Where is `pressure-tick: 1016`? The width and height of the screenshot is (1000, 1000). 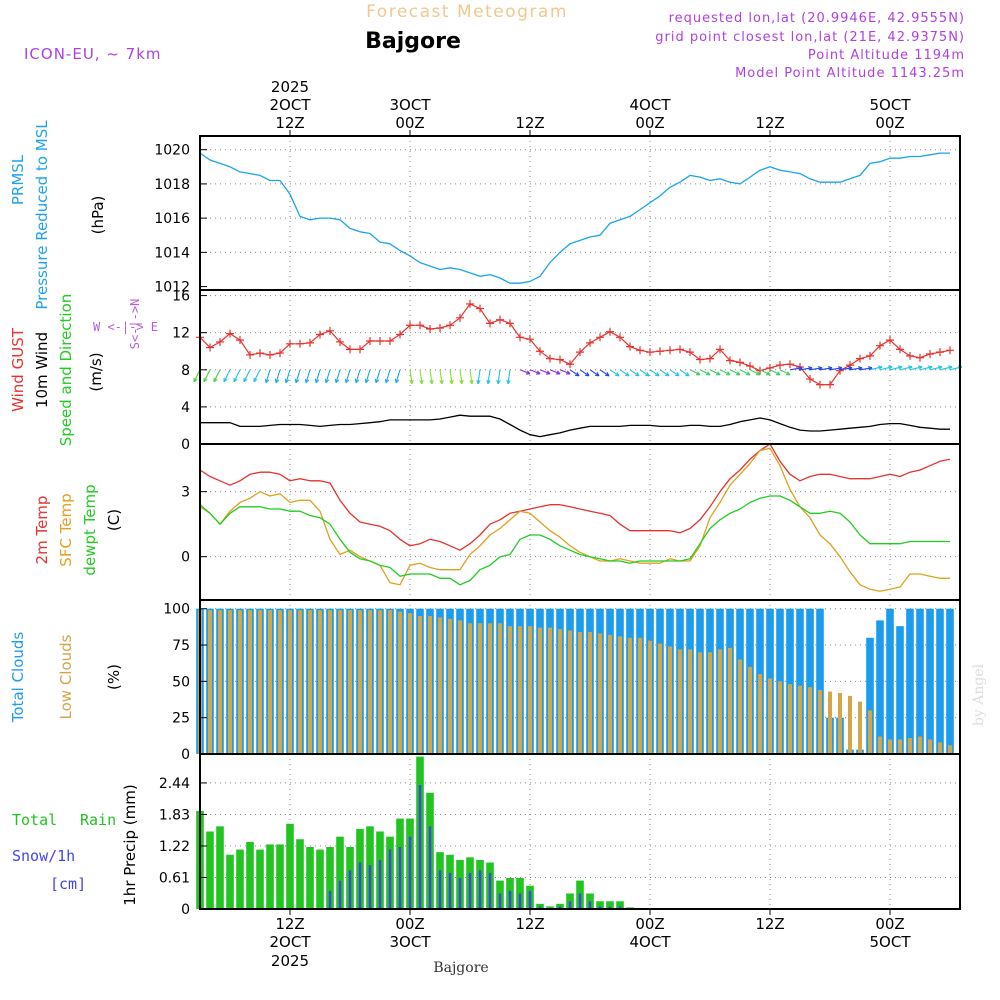
pressure-tick: 1016 is located at coordinates (172, 219).